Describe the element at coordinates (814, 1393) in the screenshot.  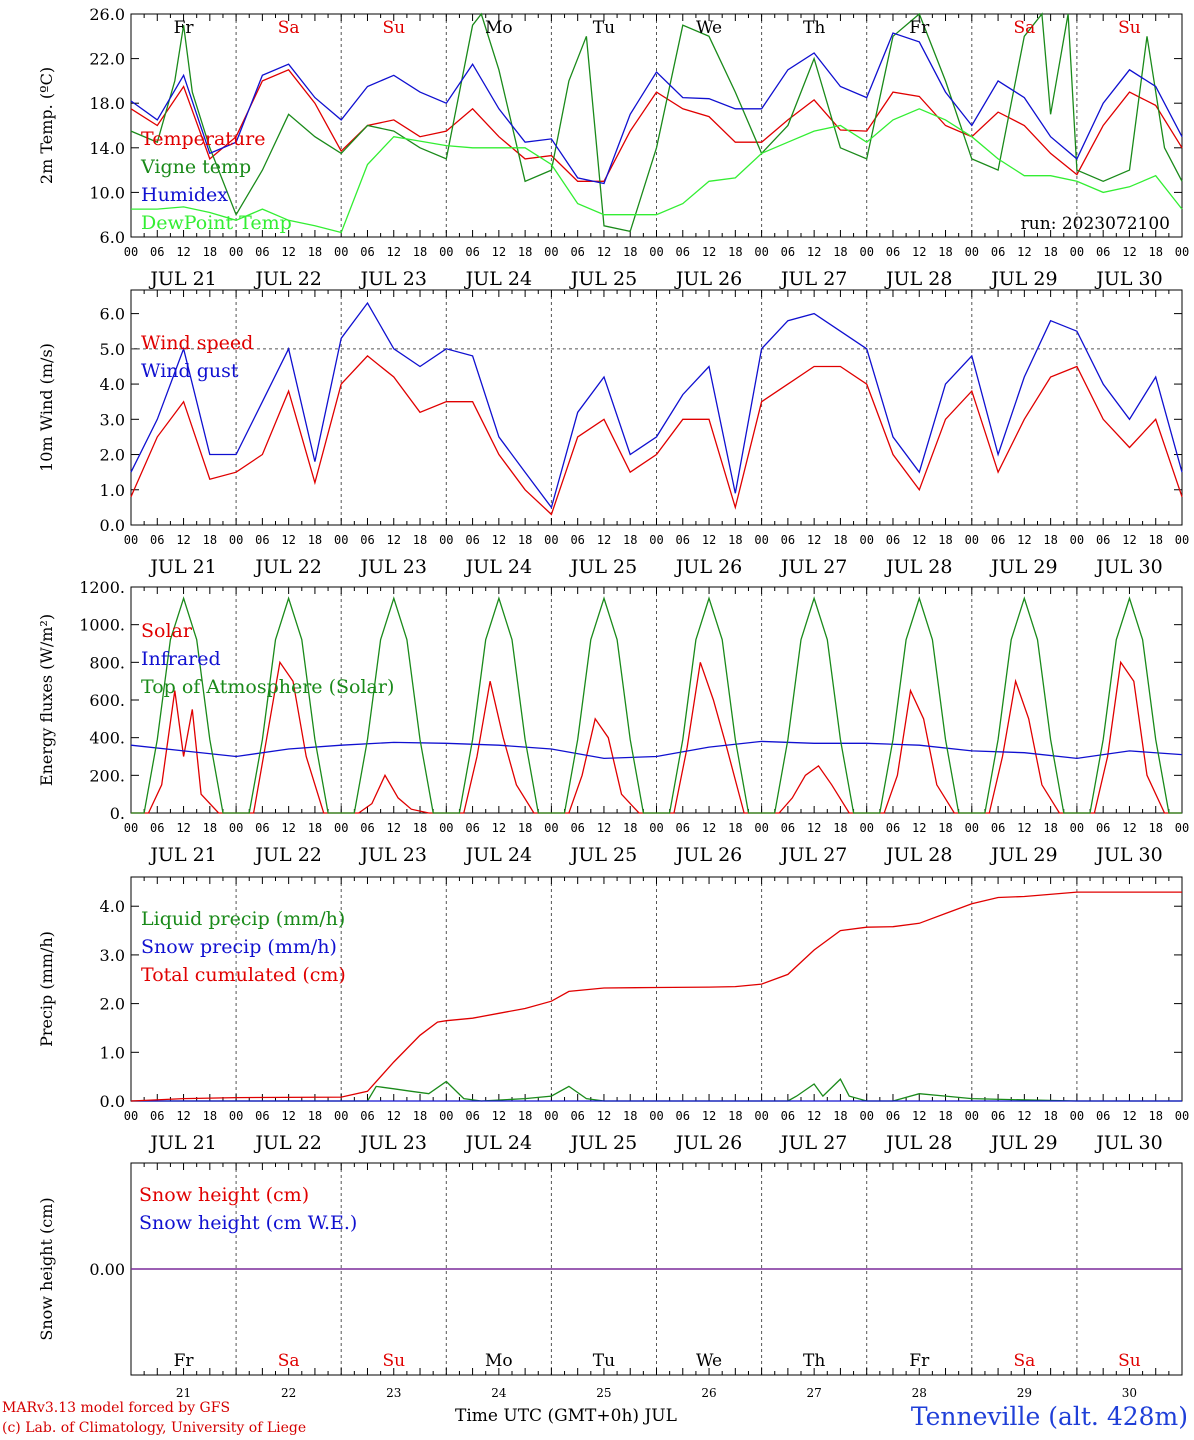
I see `date-label: 27` at that location.